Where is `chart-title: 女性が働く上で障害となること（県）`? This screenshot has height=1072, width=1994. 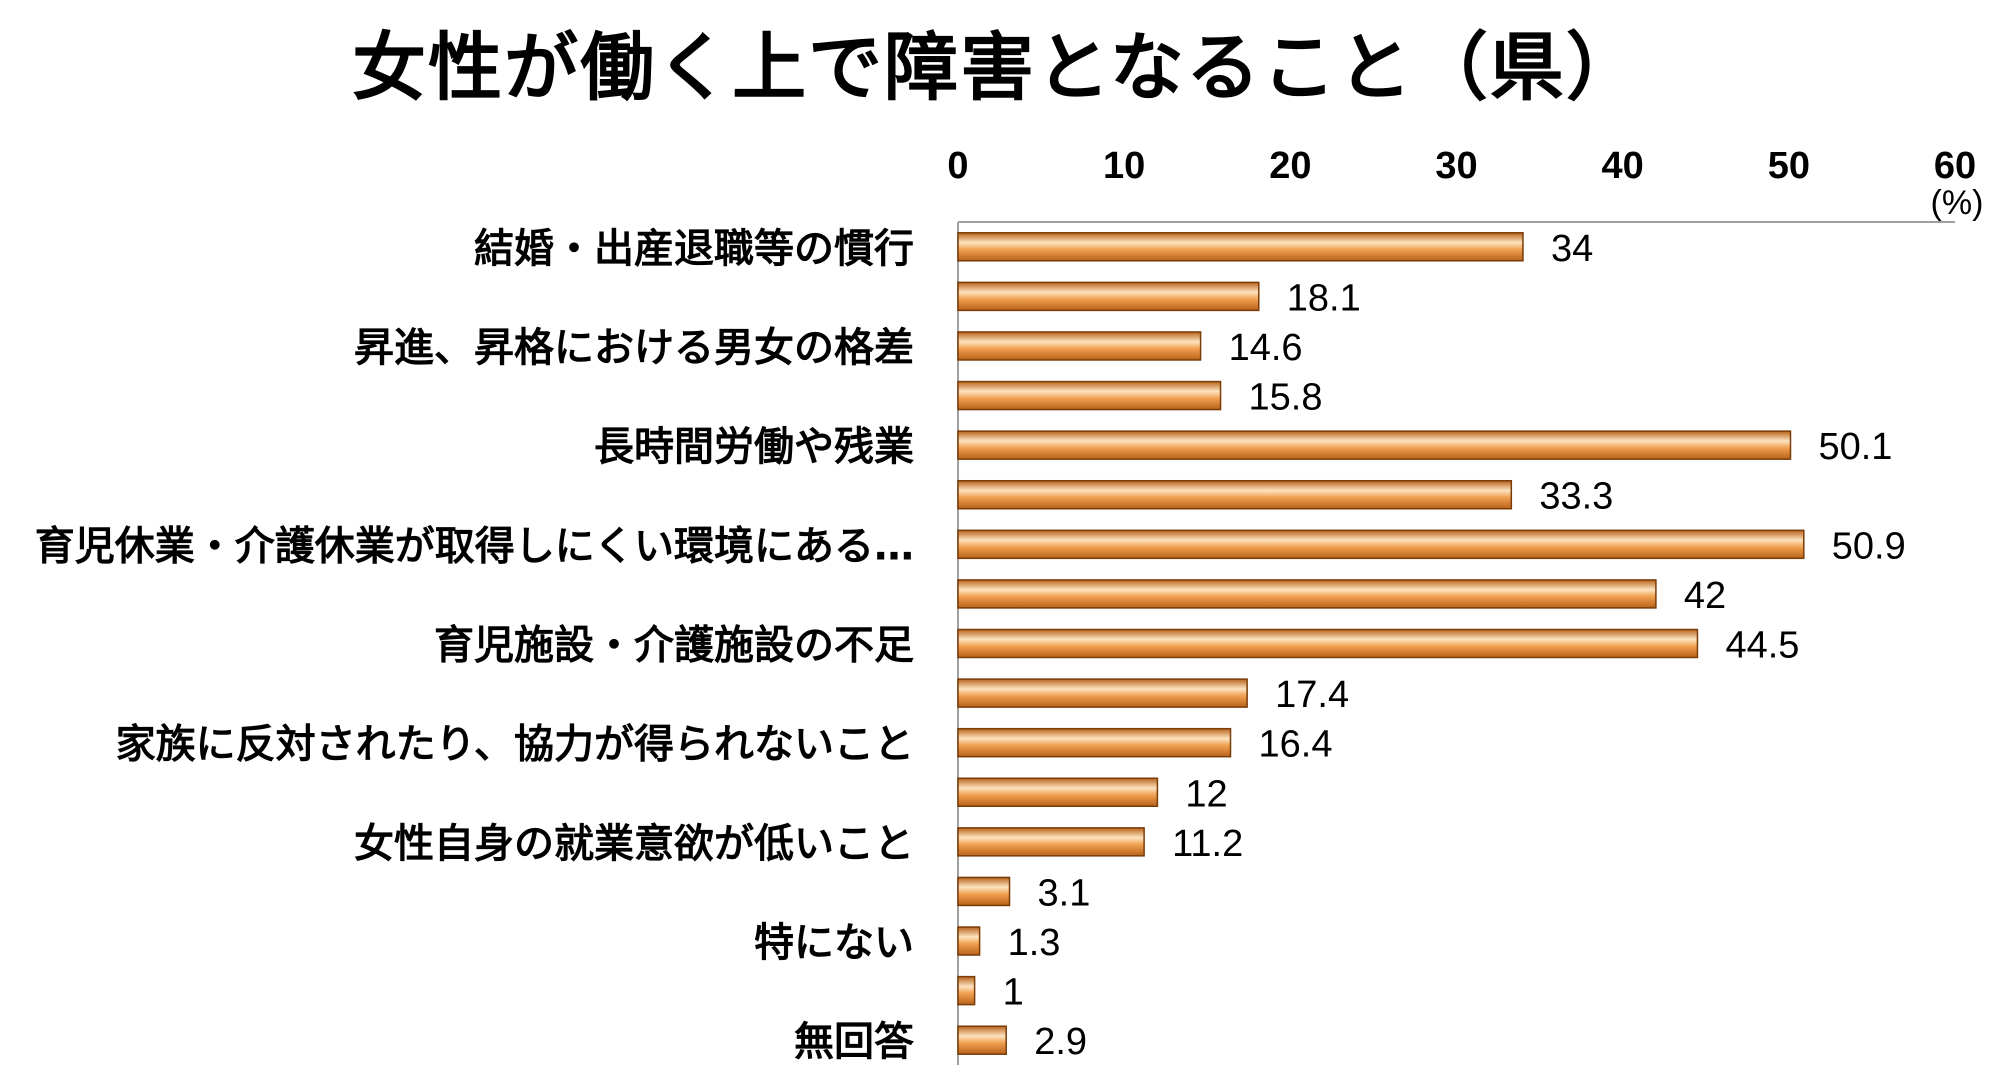
chart-title: 女性が働く上で障害となること（県） is located at coordinates (997, 68).